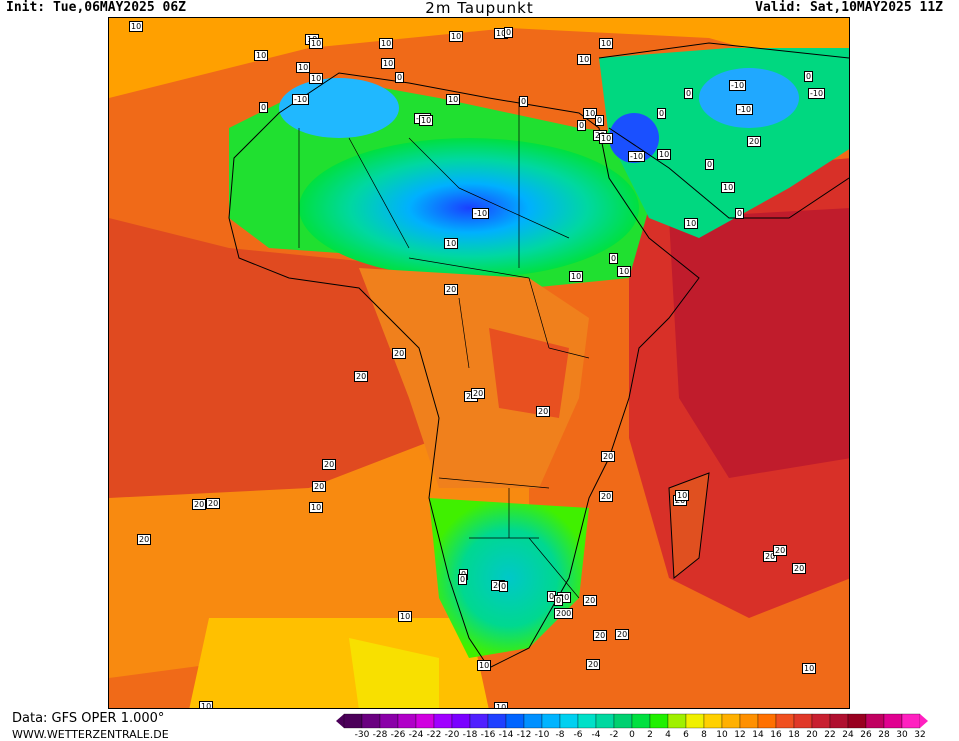 This screenshot has width=959, height=741. Describe the element at coordinates (90, 734) in the screenshot. I see `website: WWW.WETTERZENTRALE.DE` at that location.